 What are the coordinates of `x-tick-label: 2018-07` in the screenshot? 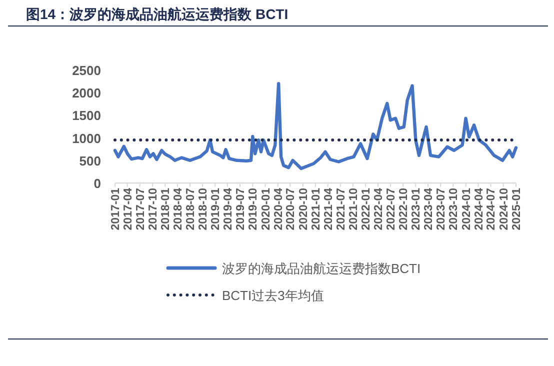 It's located at (190, 209).